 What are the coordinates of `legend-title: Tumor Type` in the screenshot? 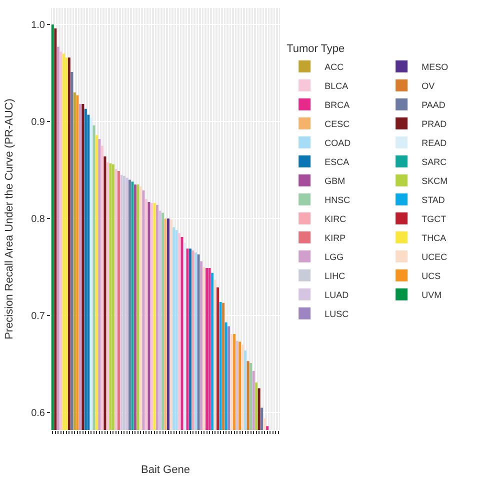 It's located at (315, 48).